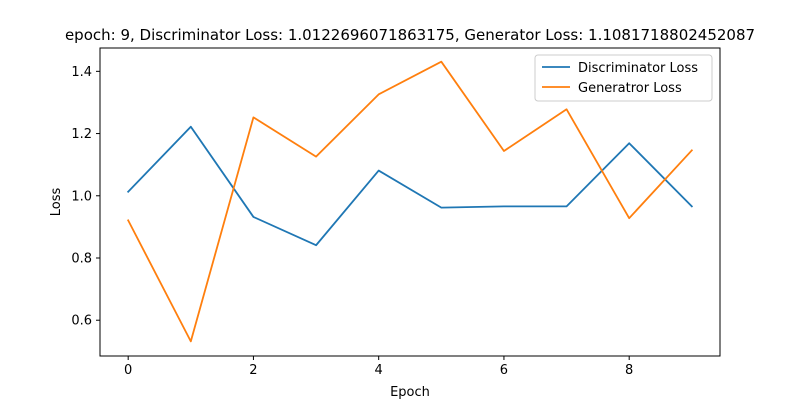  What do you see at coordinates (638, 68) in the screenshot?
I see `legend-label-discriminator: Discriminator Loss` at bounding box center [638, 68].